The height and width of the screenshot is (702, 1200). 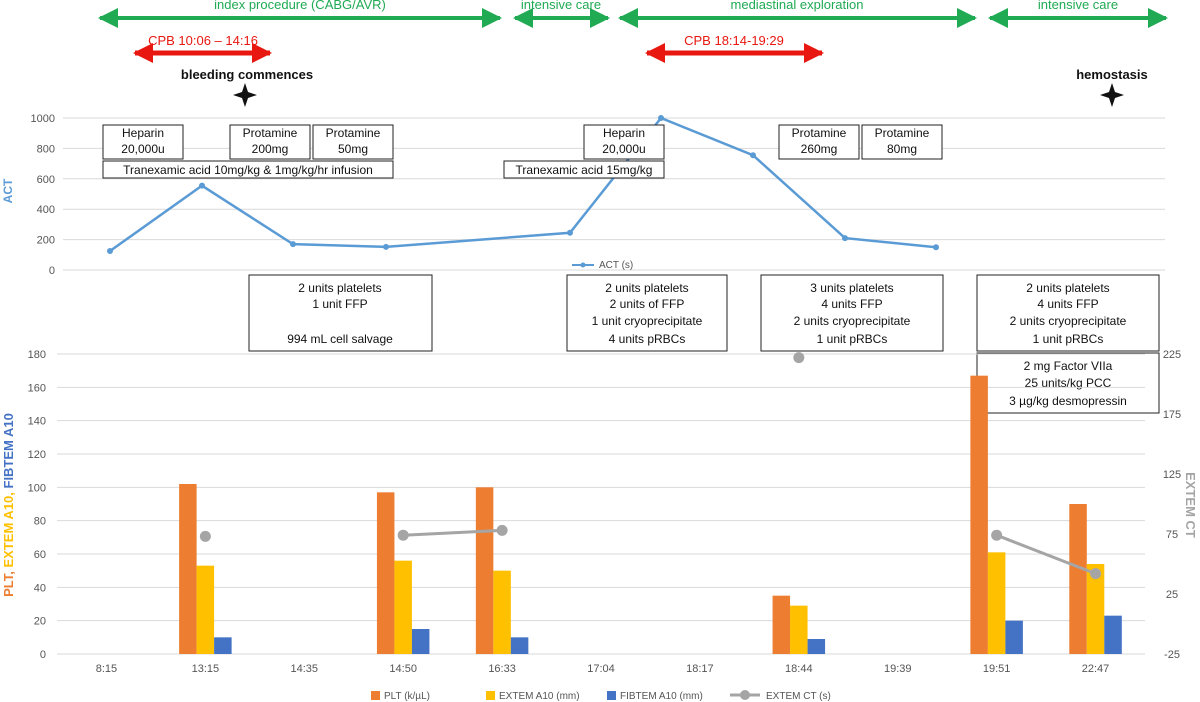 I want to click on legend-swatch-plt, so click(x=375, y=695).